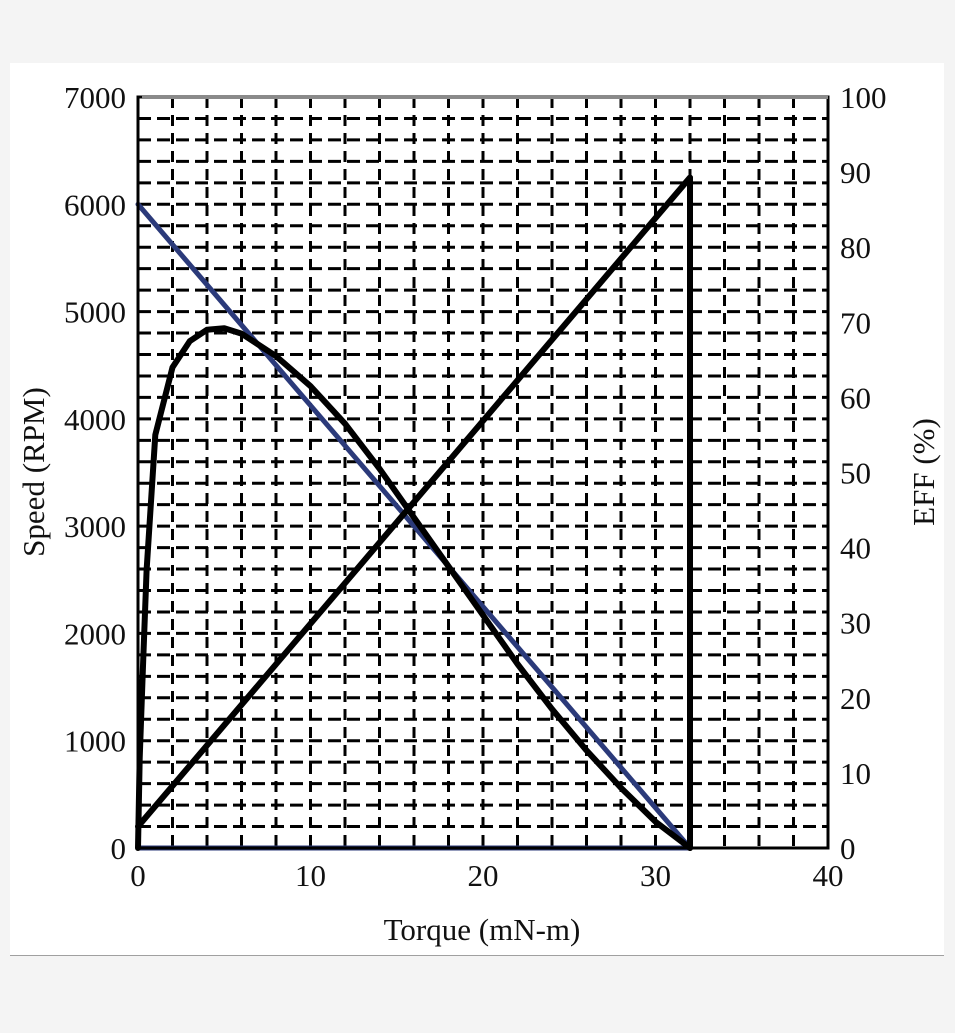 The width and height of the screenshot is (955, 1033). I want to click on y2-tick-label: 0, so click(848, 848).